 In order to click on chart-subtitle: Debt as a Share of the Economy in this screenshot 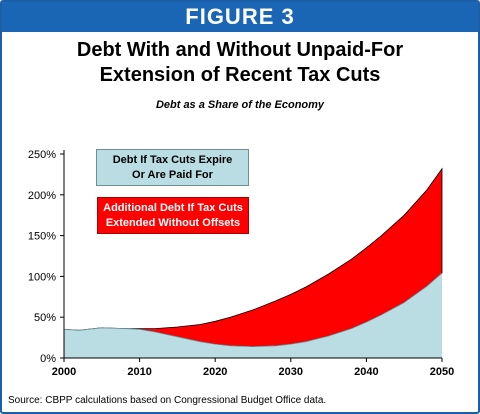, I will do `click(240, 105)`.